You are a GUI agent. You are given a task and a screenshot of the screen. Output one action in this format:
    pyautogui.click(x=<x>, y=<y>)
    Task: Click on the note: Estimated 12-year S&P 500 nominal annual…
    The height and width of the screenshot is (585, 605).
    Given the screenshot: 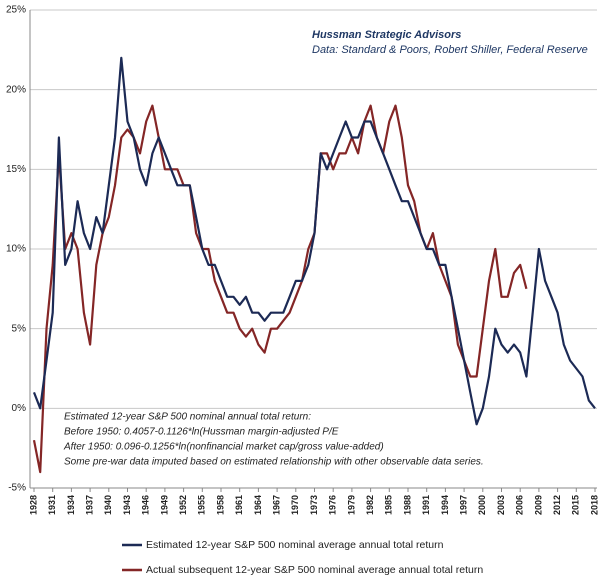 What is the action you would take?
    pyautogui.click(x=187, y=417)
    